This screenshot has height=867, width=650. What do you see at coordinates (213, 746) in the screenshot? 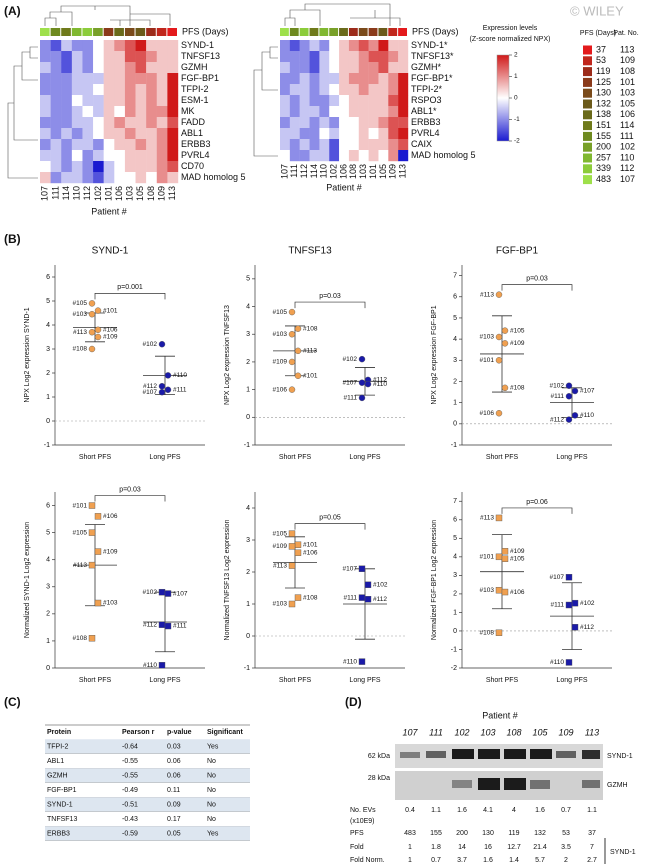
I see `table-cell: Yes` at bounding box center [213, 746].